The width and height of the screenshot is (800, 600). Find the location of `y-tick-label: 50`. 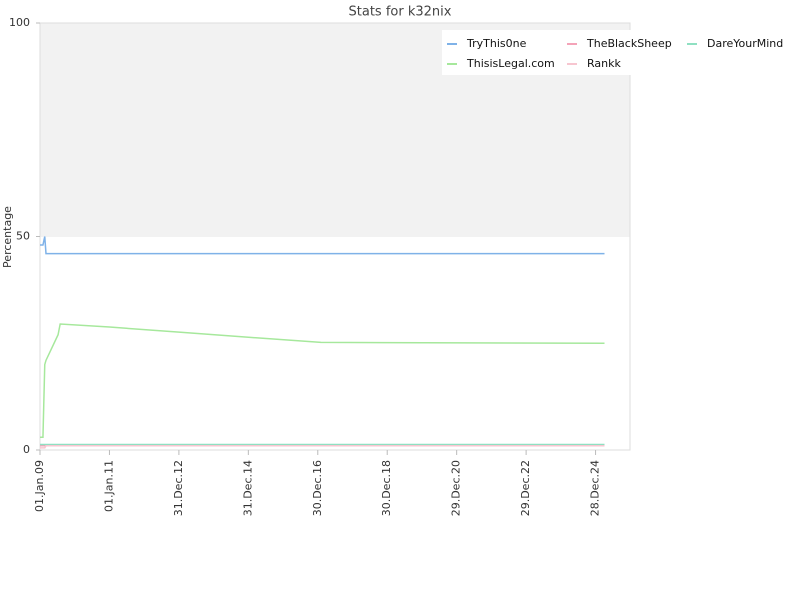

y-tick-label: 50 is located at coordinates (23, 236).